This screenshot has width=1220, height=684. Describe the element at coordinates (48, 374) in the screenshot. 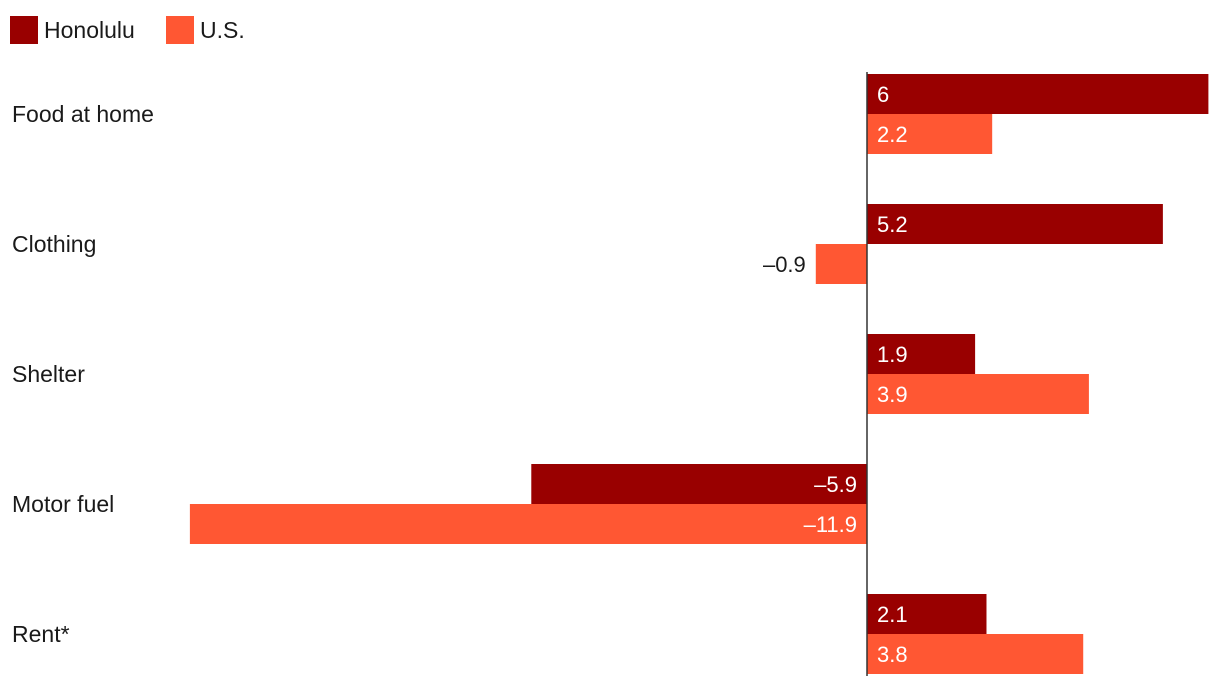

I see `category-label-shelter: Shelter` at that location.